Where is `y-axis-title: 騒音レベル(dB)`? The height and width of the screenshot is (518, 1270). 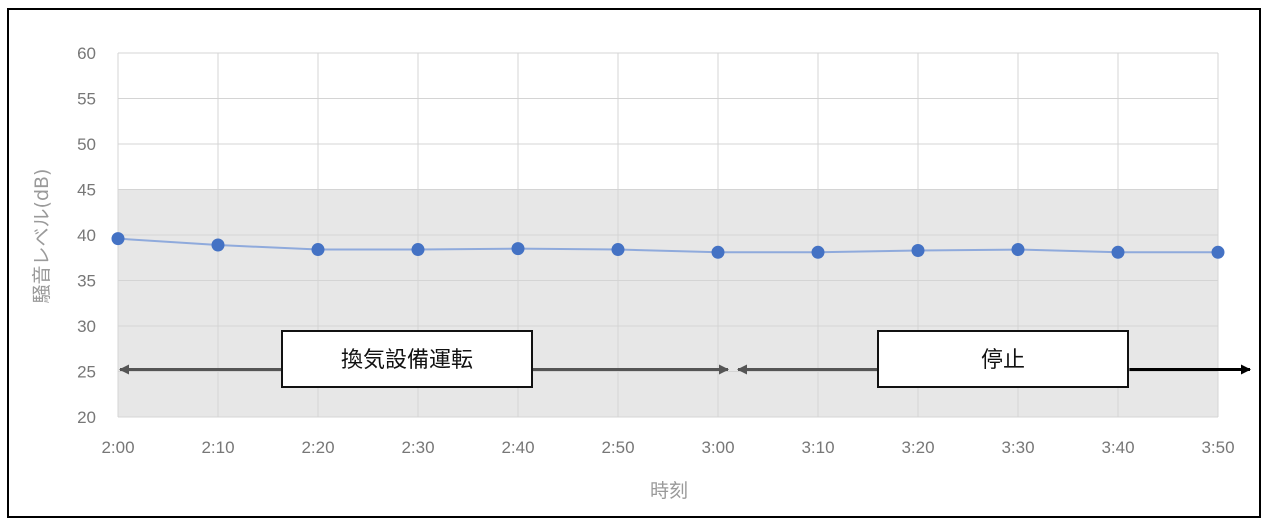 y-axis-title: 騒音レベル(dB) is located at coordinates (42, 236).